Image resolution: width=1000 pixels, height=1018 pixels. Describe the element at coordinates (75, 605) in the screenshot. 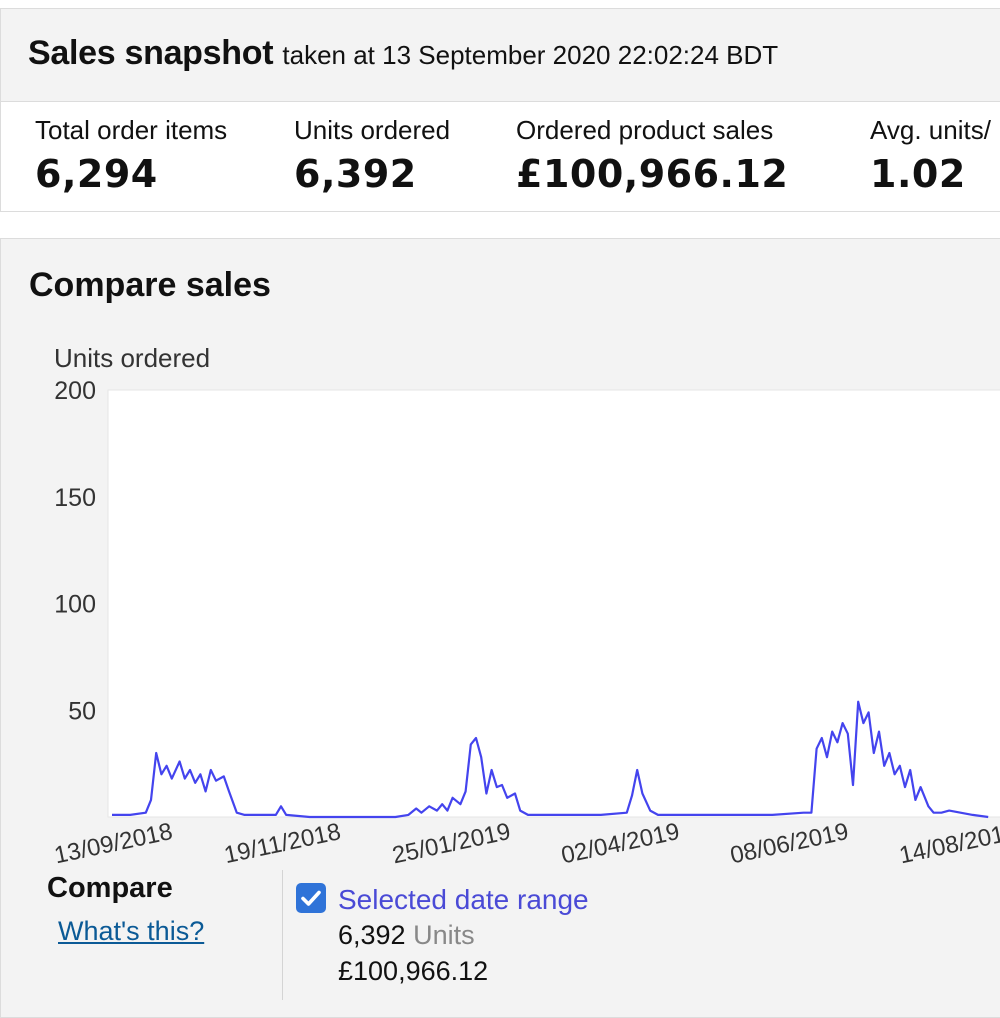

I see `y-tick-label: 100` at that location.